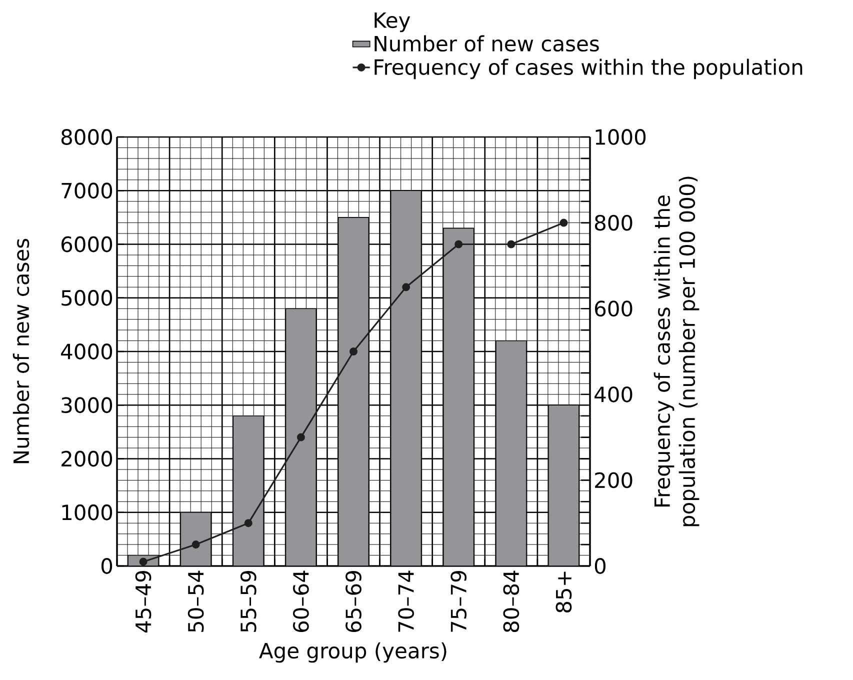 The image size is (853, 680). What do you see at coordinates (301, 601) in the screenshot?
I see `x-tick-label: 60–64` at bounding box center [301, 601].